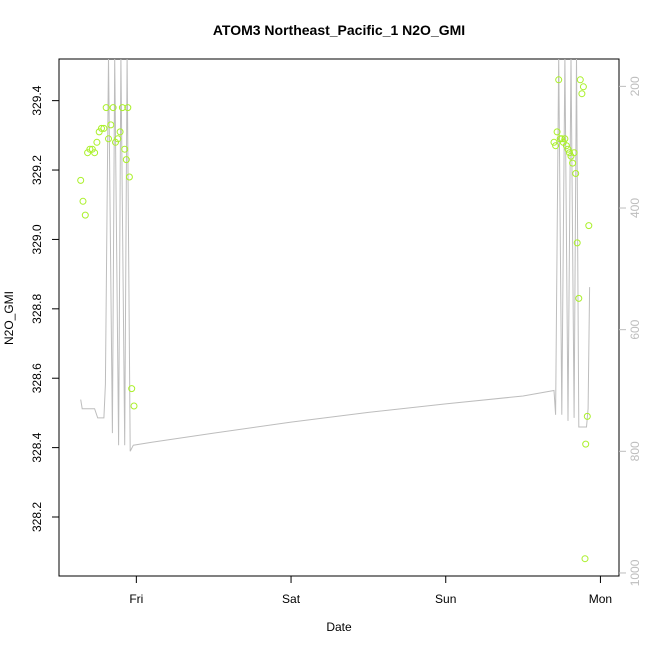 This screenshot has width=650, height=650. What do you see at coordinates (37, 378) in the screenshot?
I see `y-tick-label: 328.6` at bounding box center [37, 378].